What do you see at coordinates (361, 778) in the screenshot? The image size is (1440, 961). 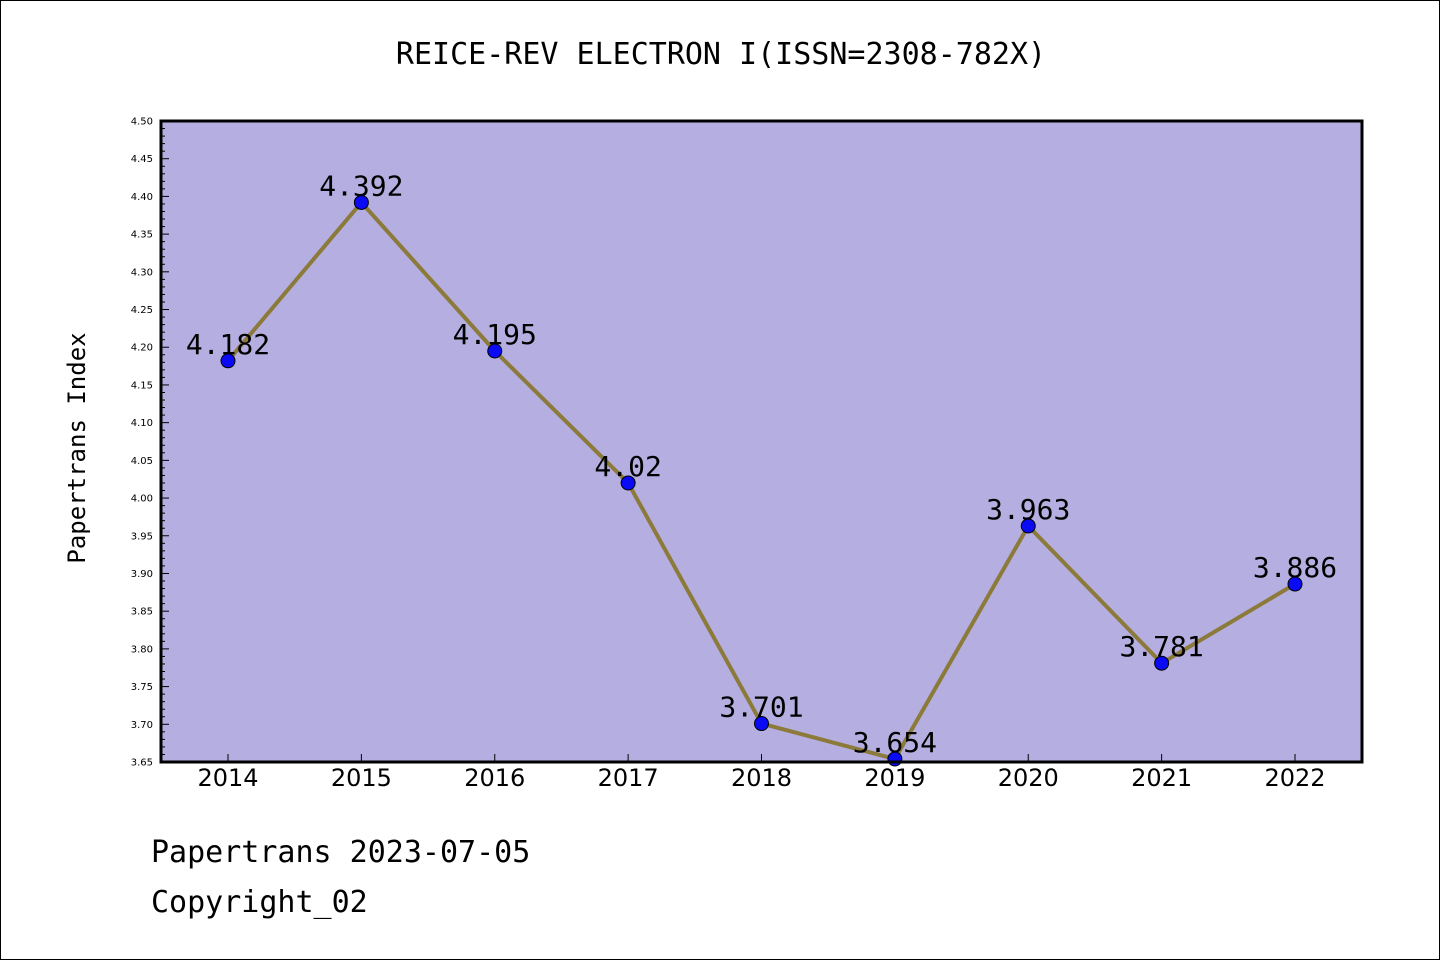 I see `x-tick-label: 2015` at bounding box center [361, 778].